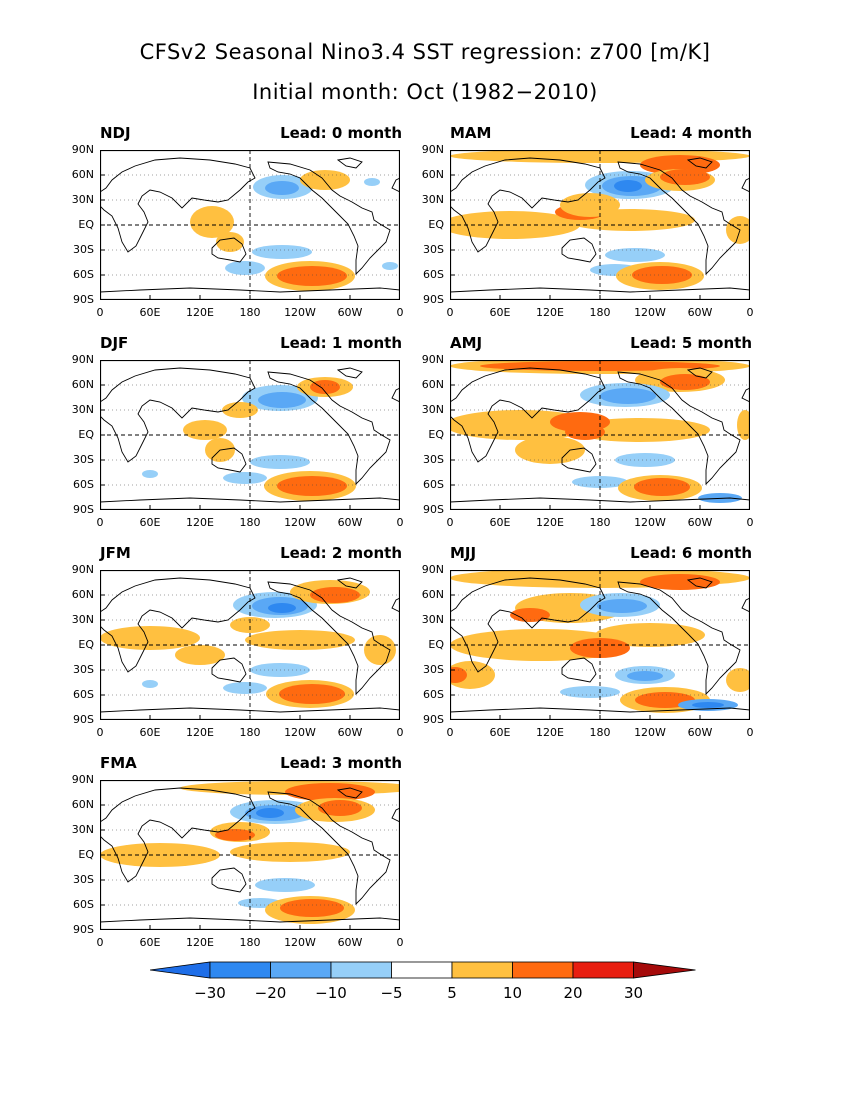 Image resolution: width=850 pixels, height=1100 pixels. What do you see at coordinates (331, 993) in the screenshot?
I see `colorbar-label: −10` at bounding box center [331, 993].